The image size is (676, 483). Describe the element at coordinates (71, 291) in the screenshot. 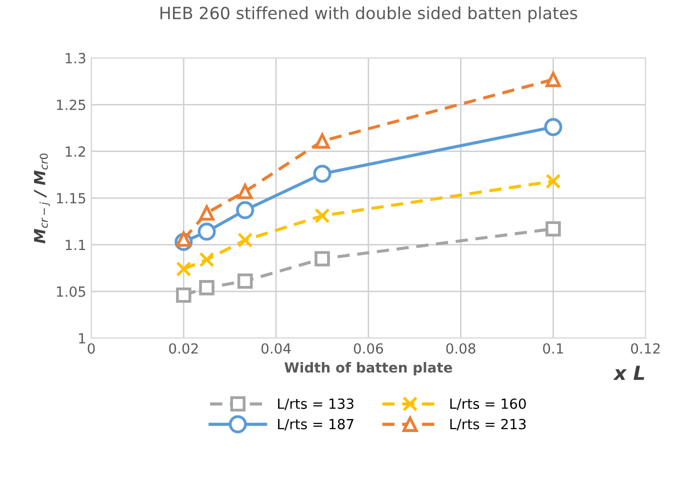

I see `y-tick-label: 1.05` at that location.